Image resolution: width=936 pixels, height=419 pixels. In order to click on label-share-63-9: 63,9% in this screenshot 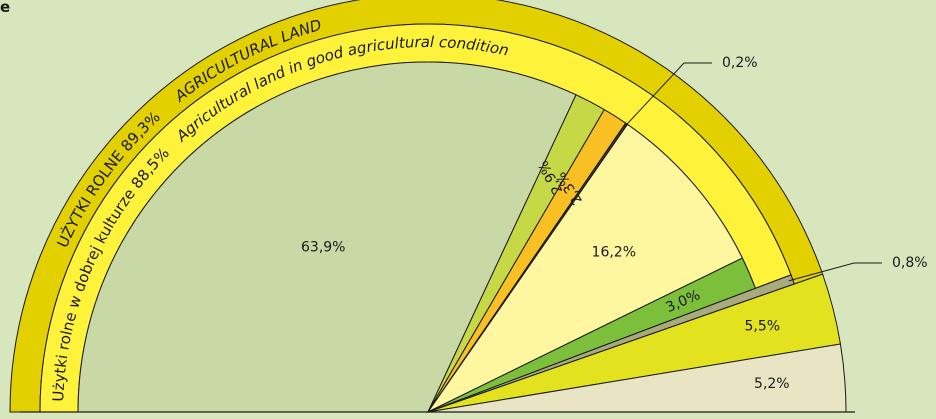, I will do `click(323, 248)`.